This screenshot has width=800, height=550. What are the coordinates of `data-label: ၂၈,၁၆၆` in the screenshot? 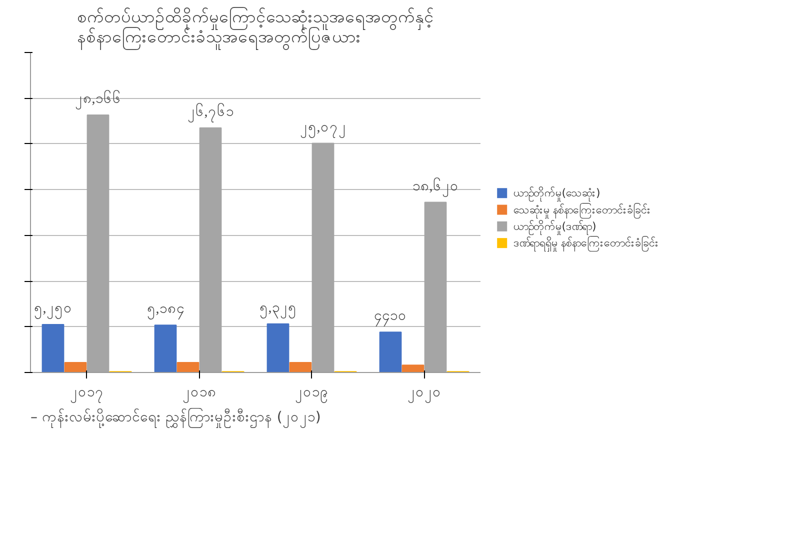 It's located at (98, 99).